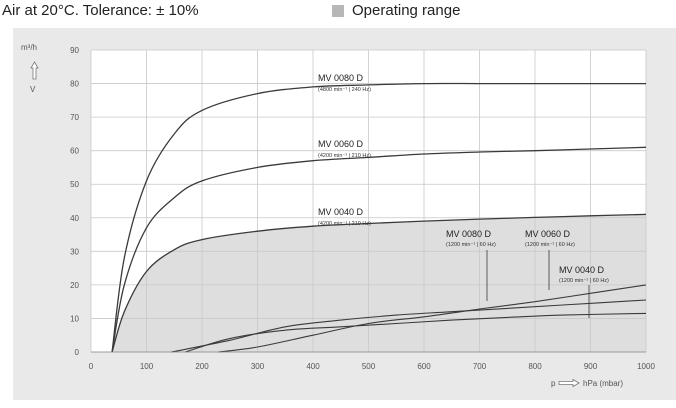 The width and height of the screenshot is (676, 408). Describe the element at coordinates (74, 50) in the screenshot. I see `y-tick-label: 90` at that location.